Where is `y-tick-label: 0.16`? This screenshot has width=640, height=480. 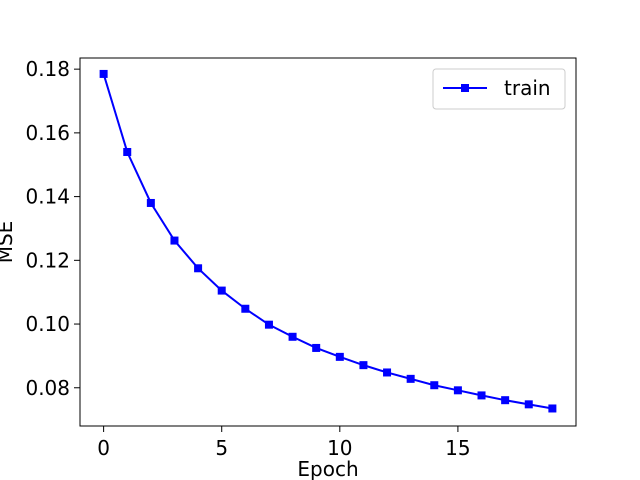 y-tick-label: 0.16 is located at coordinates (47, 133).